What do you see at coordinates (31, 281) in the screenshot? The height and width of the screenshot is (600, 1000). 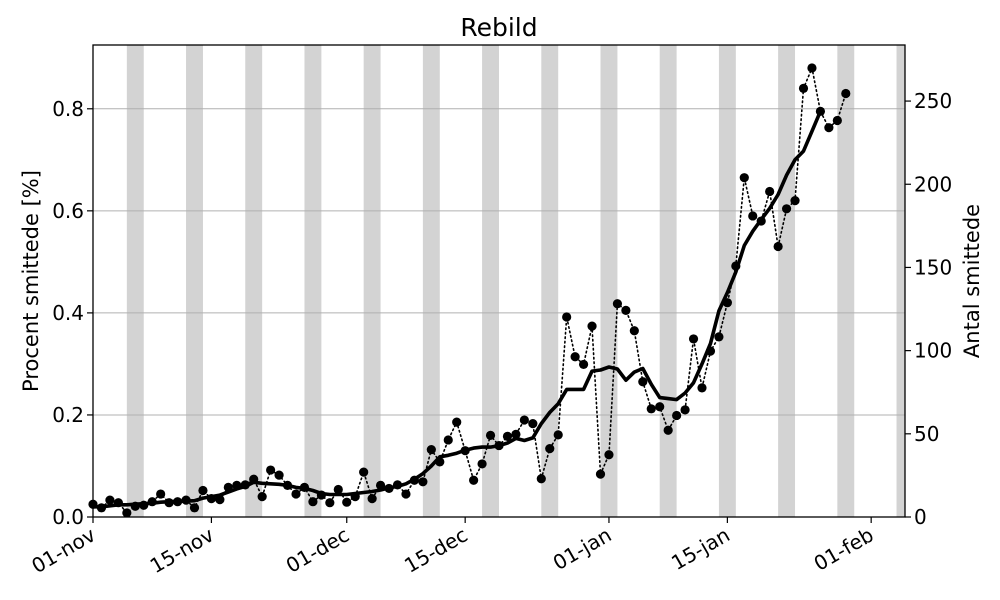 I see `y-axis-left-title: Procent smittede [%]` at bounding box center [31, 281].